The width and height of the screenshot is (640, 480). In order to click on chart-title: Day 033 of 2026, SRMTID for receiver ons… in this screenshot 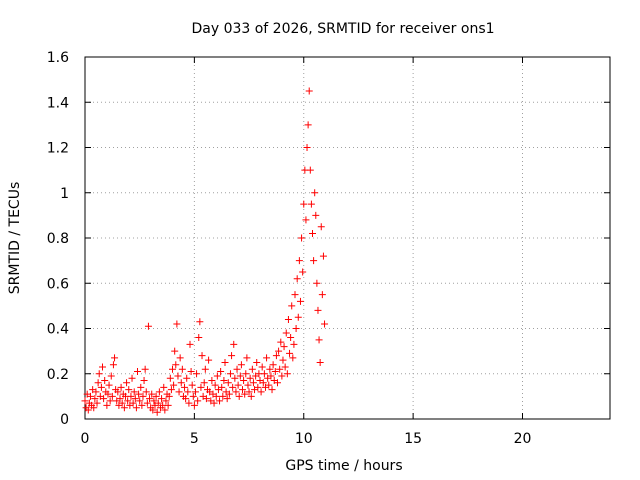, I will do `click(342, 29)`.